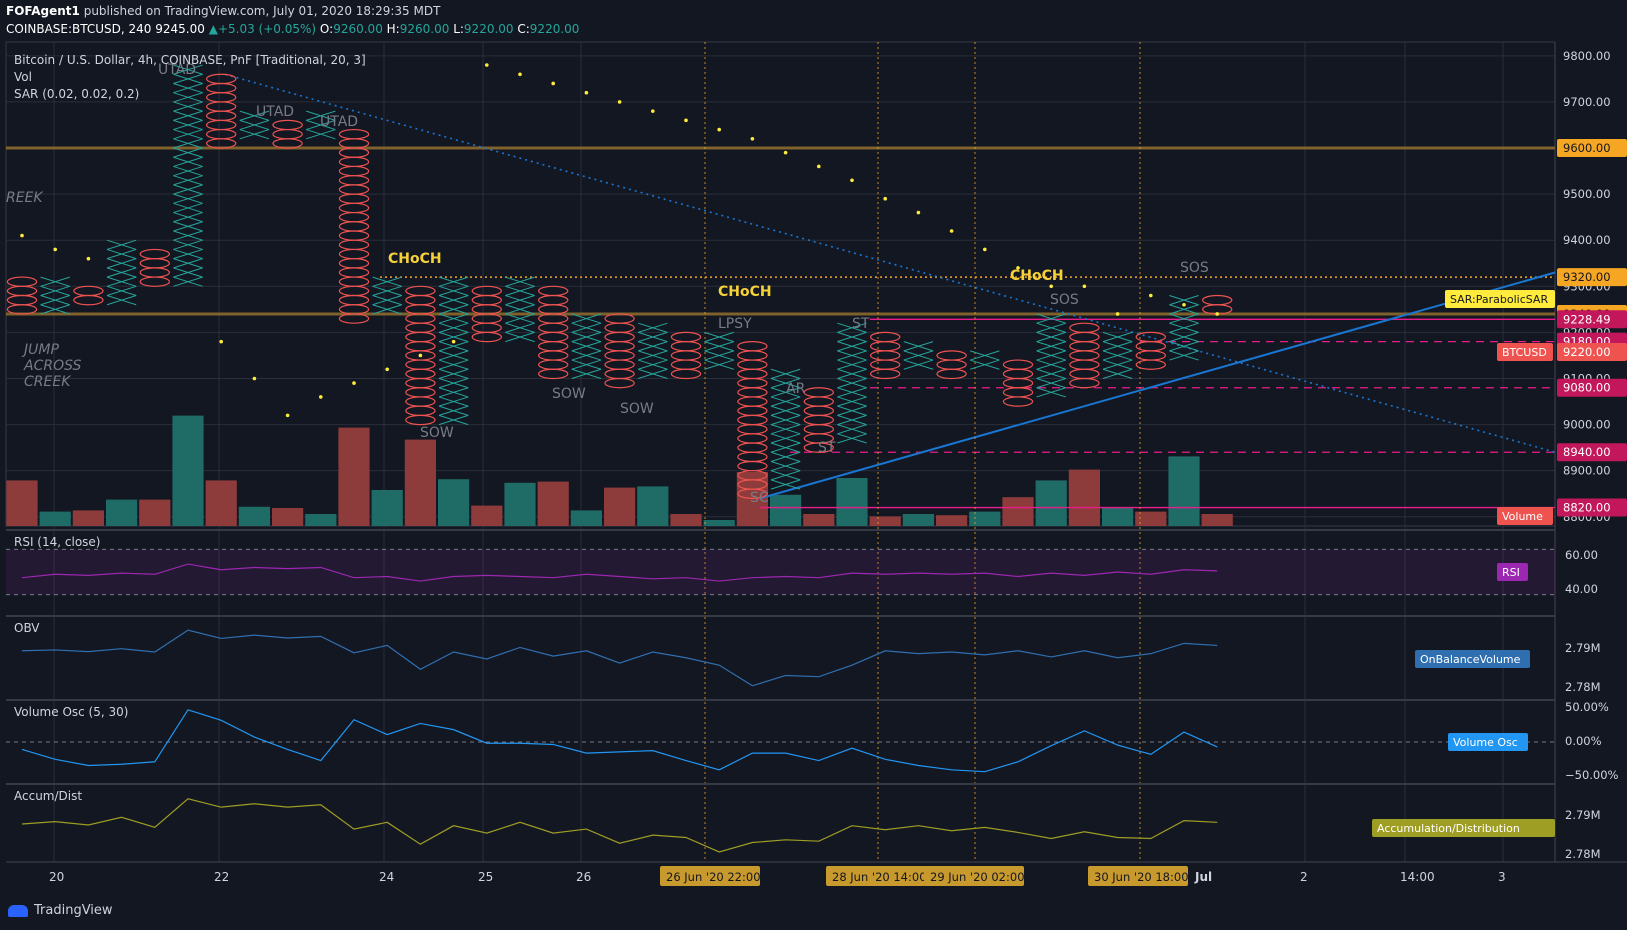 The image size is (1627, 930). I want to click on uptrend-line, so click(1157, 385).